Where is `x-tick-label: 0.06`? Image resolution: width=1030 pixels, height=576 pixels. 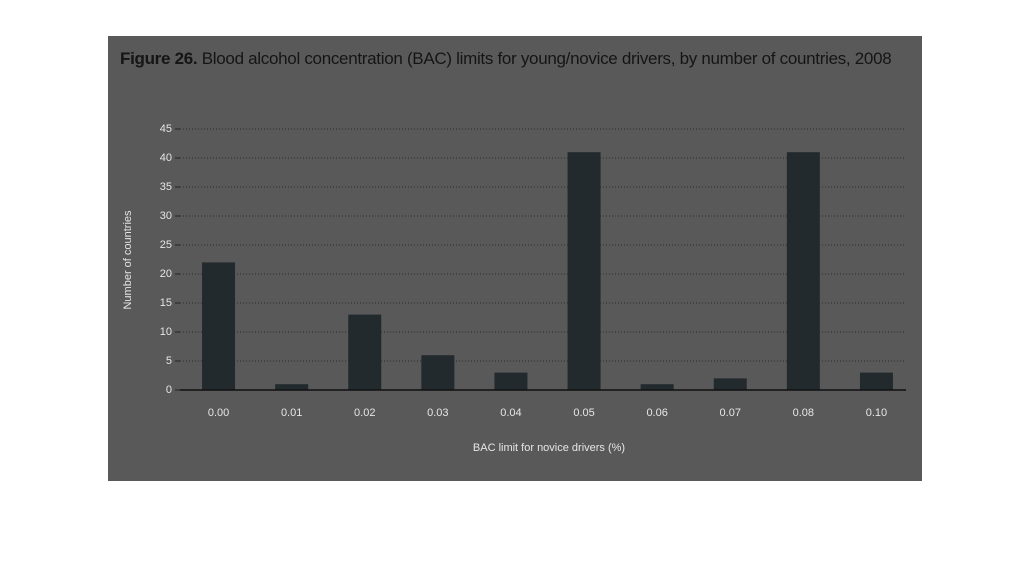
x-tick-label: 0.06 is located at coordinates (656, 413).